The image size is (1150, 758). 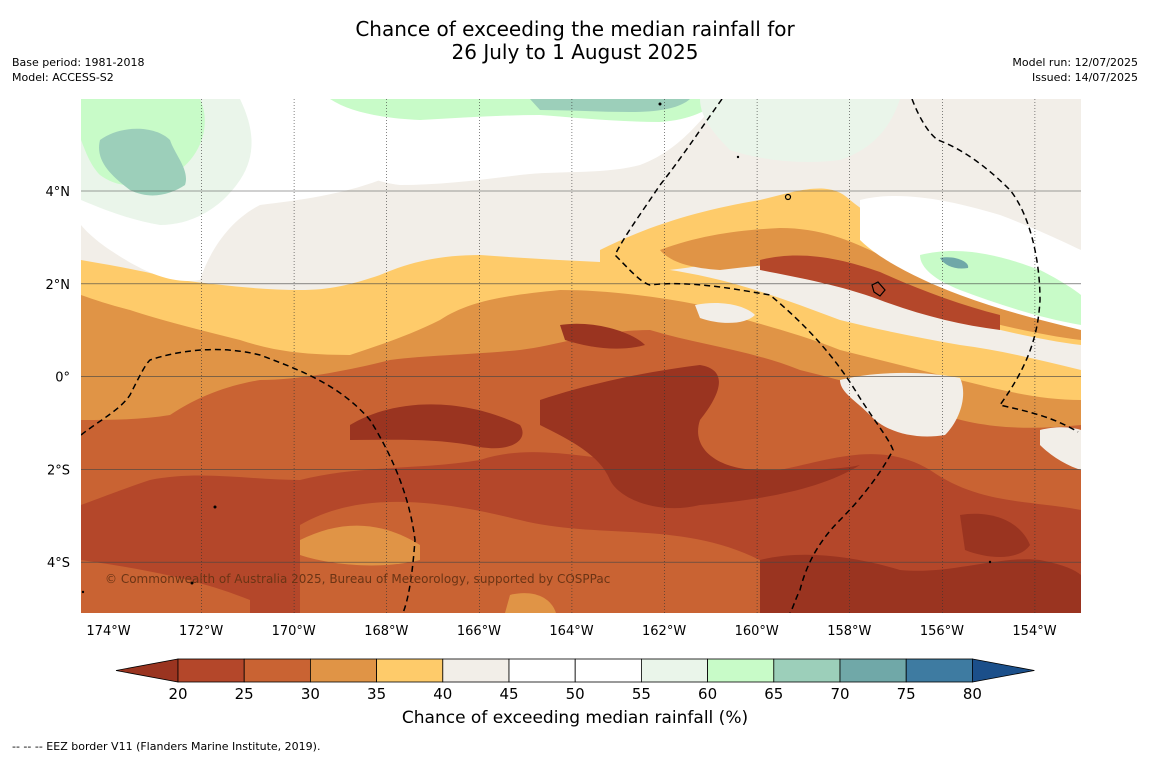 I want to click on lon-tick-label: 158°W, so click(x=849, y=631).